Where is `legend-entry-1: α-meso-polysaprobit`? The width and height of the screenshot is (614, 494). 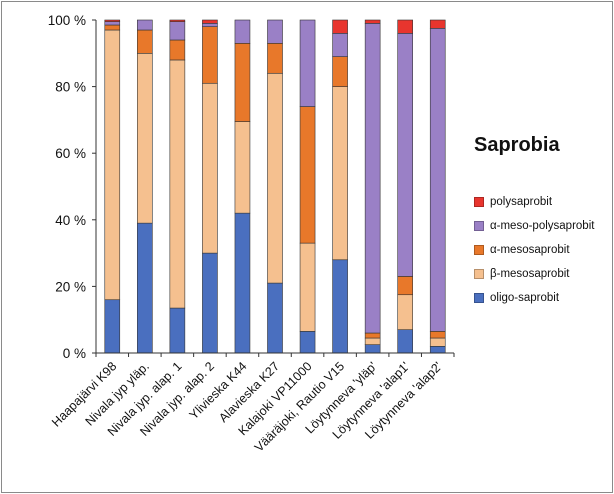
legend-entry-1: α-meso-polysaprobit is located at coordinates (534, 226).